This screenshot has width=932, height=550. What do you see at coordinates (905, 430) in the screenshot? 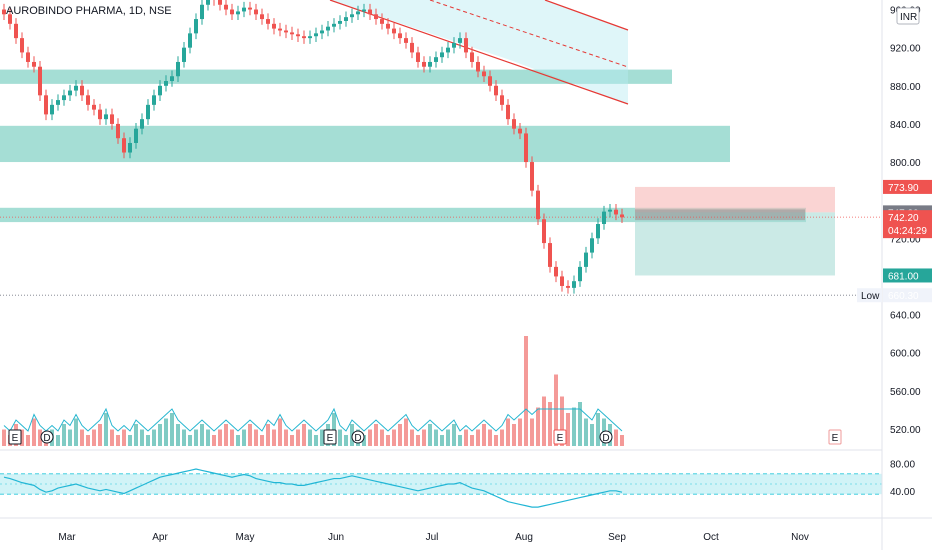
I see `price-tick-label: 520.00` at bounding box center [905, 430].